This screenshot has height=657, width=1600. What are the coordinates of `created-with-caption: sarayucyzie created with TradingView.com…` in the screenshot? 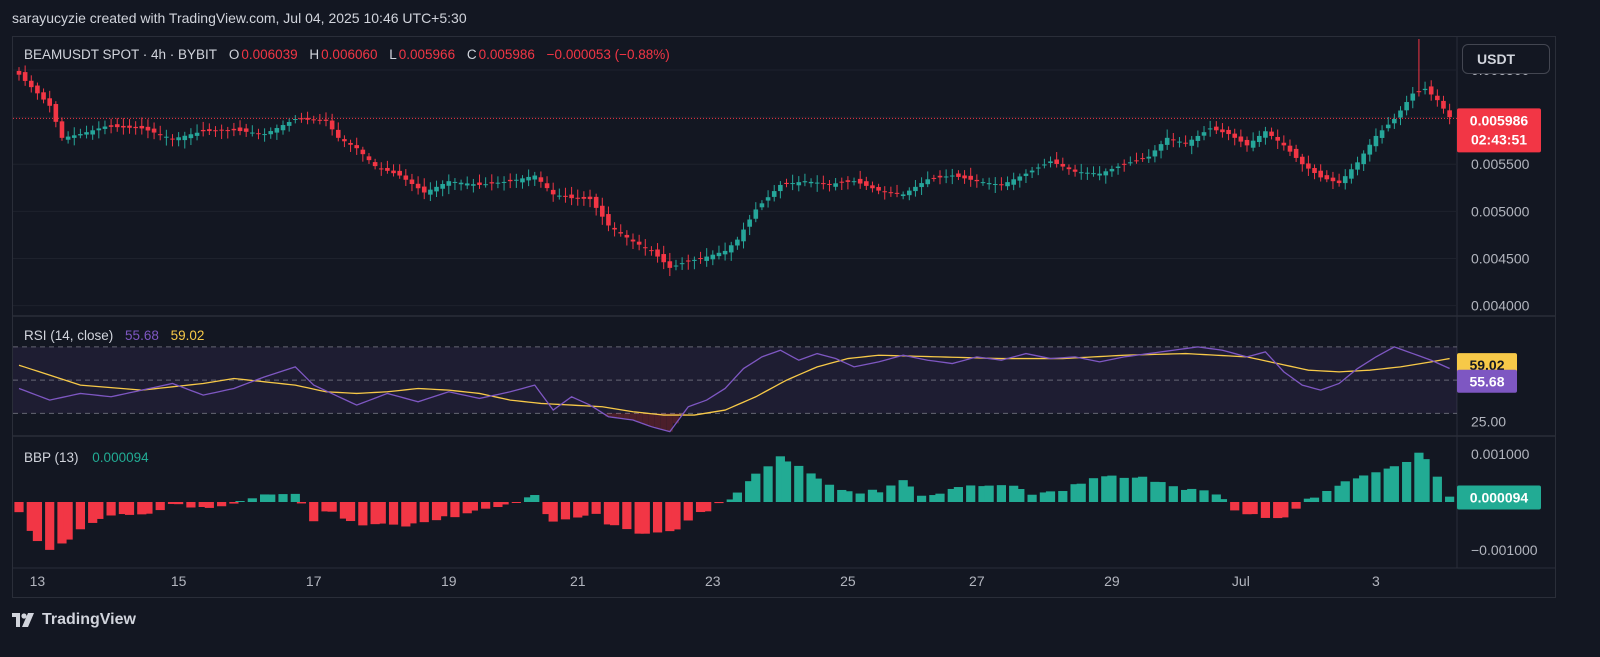 It's located at (239, 18).